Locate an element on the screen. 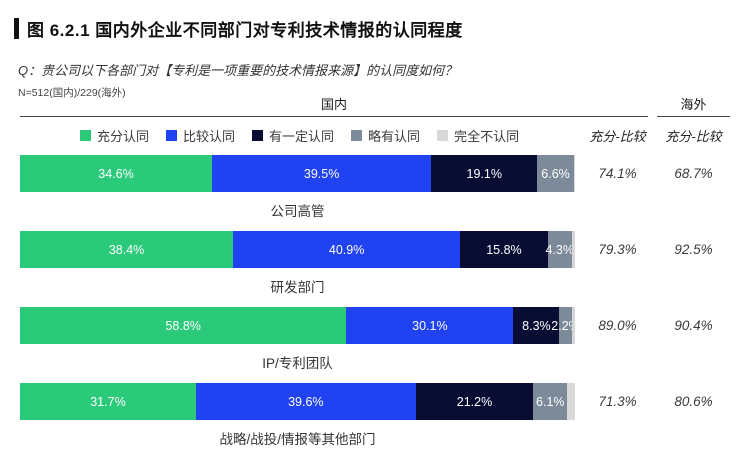 The image size is (753, 465). overseas-summary-value: 80.6% is located at coordinates (693, 401).